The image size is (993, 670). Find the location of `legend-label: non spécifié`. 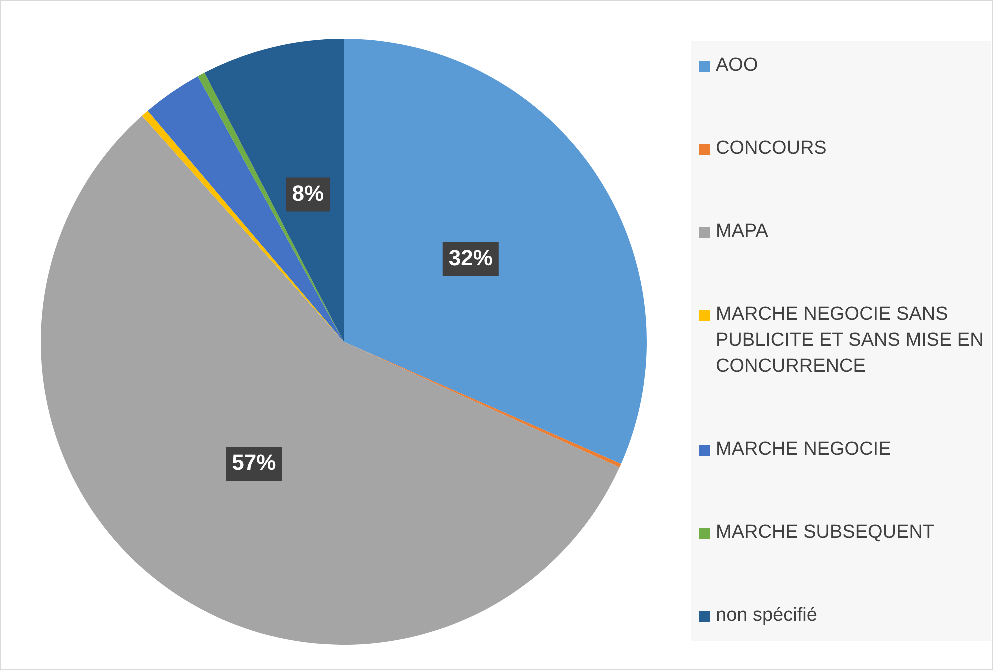

legend-label: non spécifié is located at coordinates (767, 616).